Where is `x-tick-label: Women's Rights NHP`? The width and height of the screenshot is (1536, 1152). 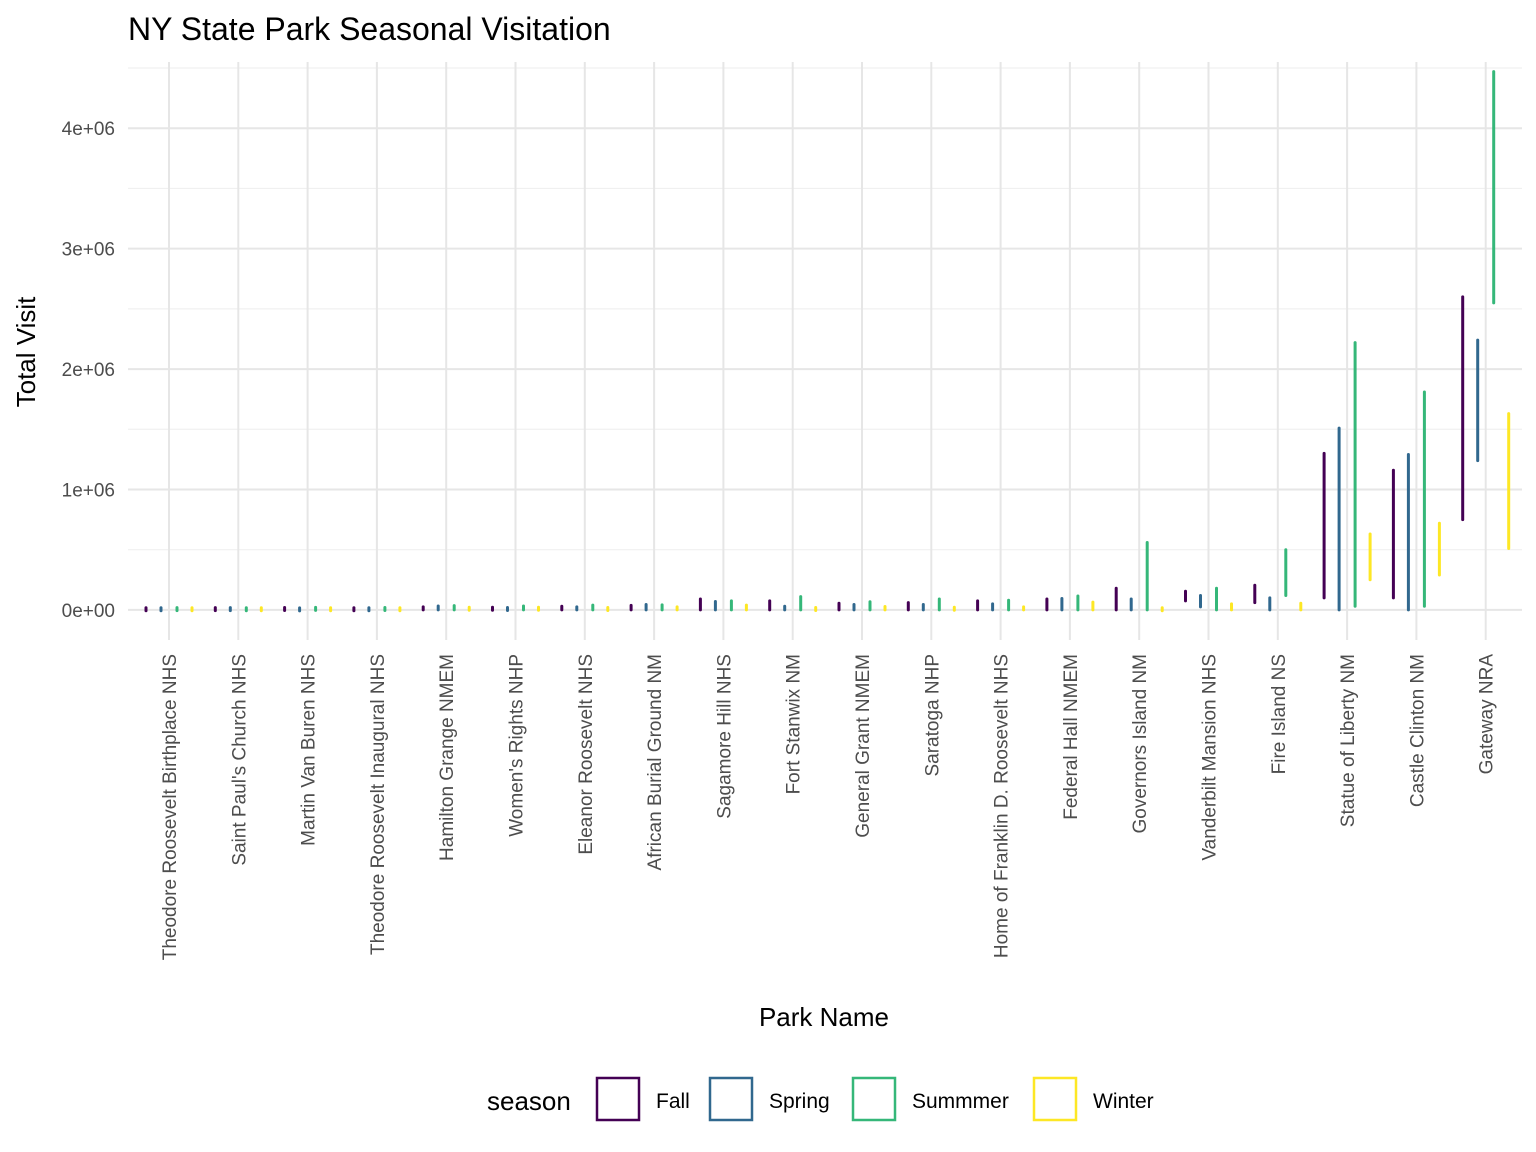 x-tick-label: Women's Rights NHP is located at coordinates (517, 745).